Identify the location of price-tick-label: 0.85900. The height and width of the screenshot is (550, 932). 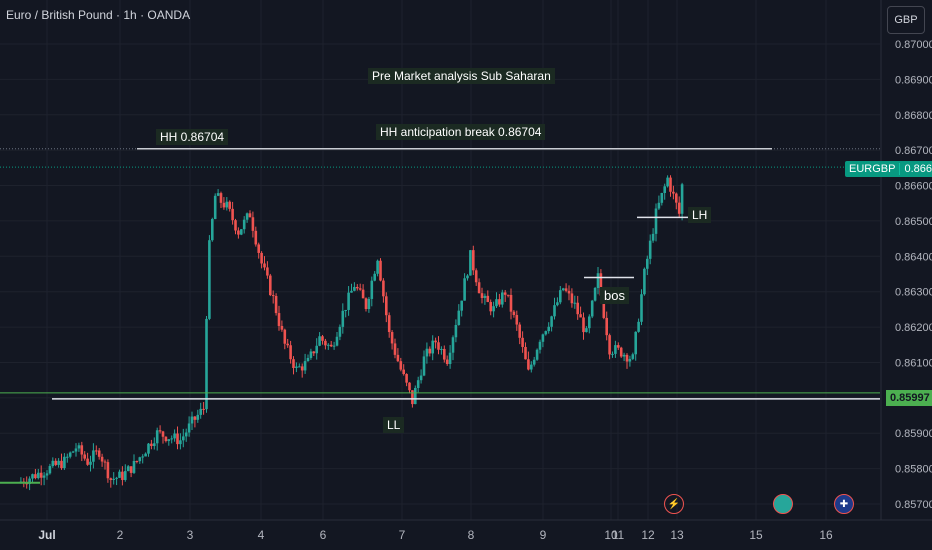
(913, 434).